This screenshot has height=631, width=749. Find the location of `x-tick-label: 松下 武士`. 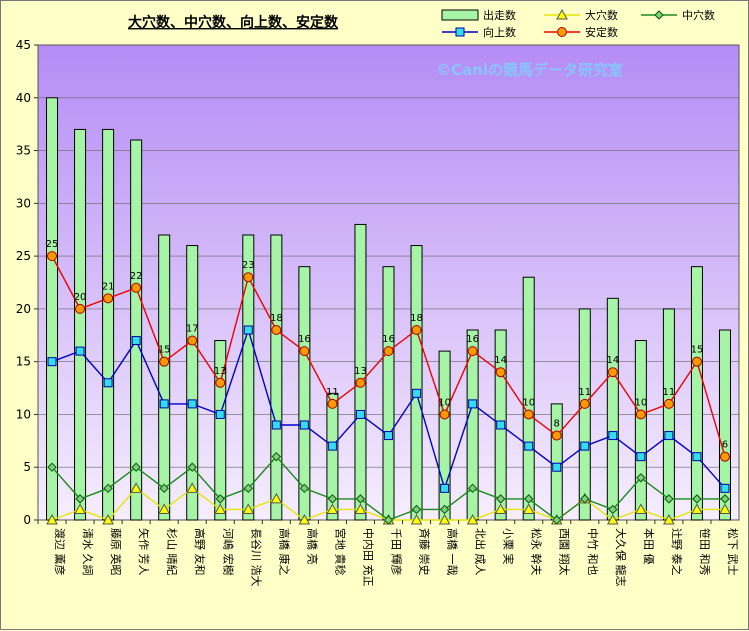

x-tick-label: 松下 武士 is located at coordinates (733, 552).